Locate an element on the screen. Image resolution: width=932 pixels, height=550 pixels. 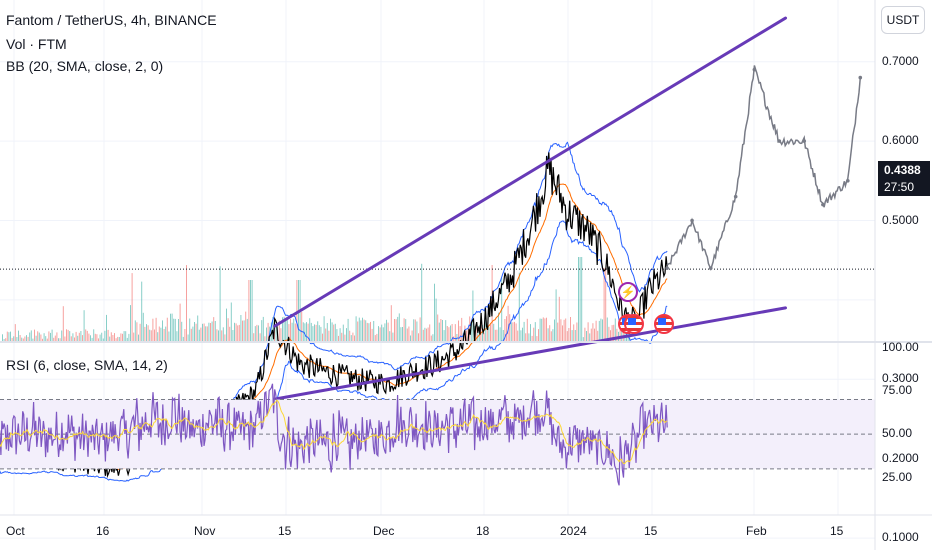
price-tick-label: 0.6000 is located at coordinates (900, 140).